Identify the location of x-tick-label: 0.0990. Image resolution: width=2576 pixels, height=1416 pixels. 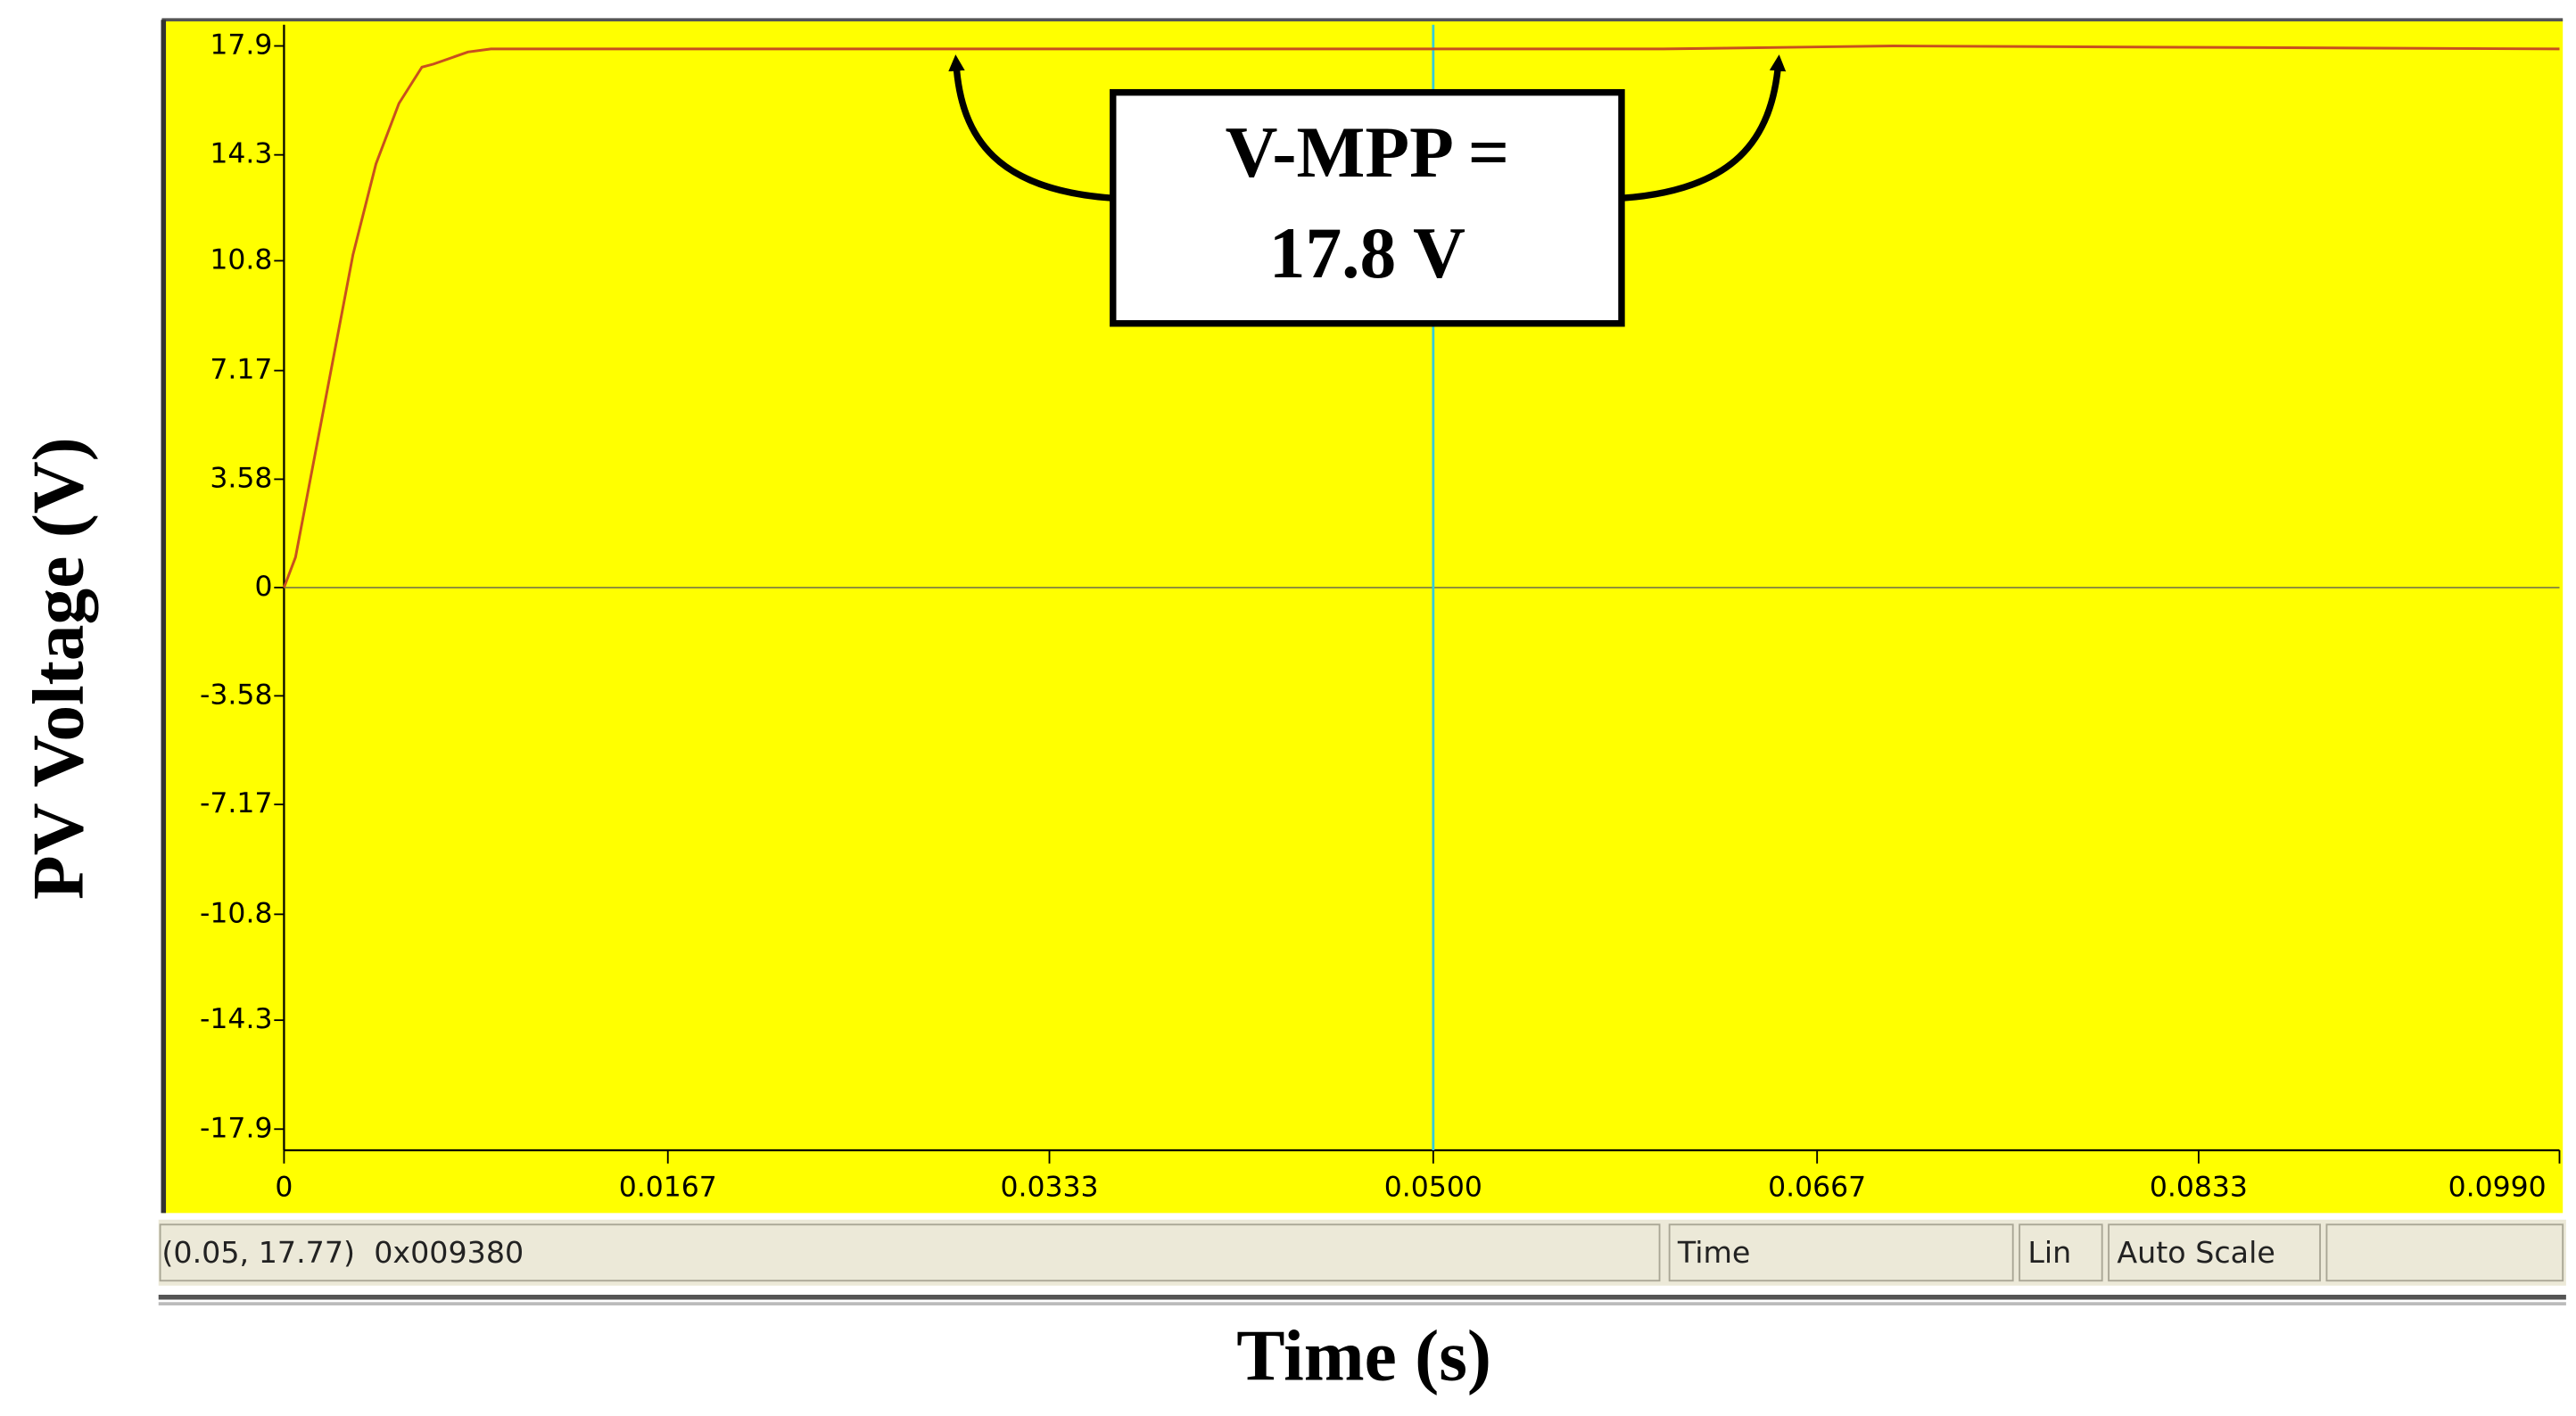
(2497, 1188).